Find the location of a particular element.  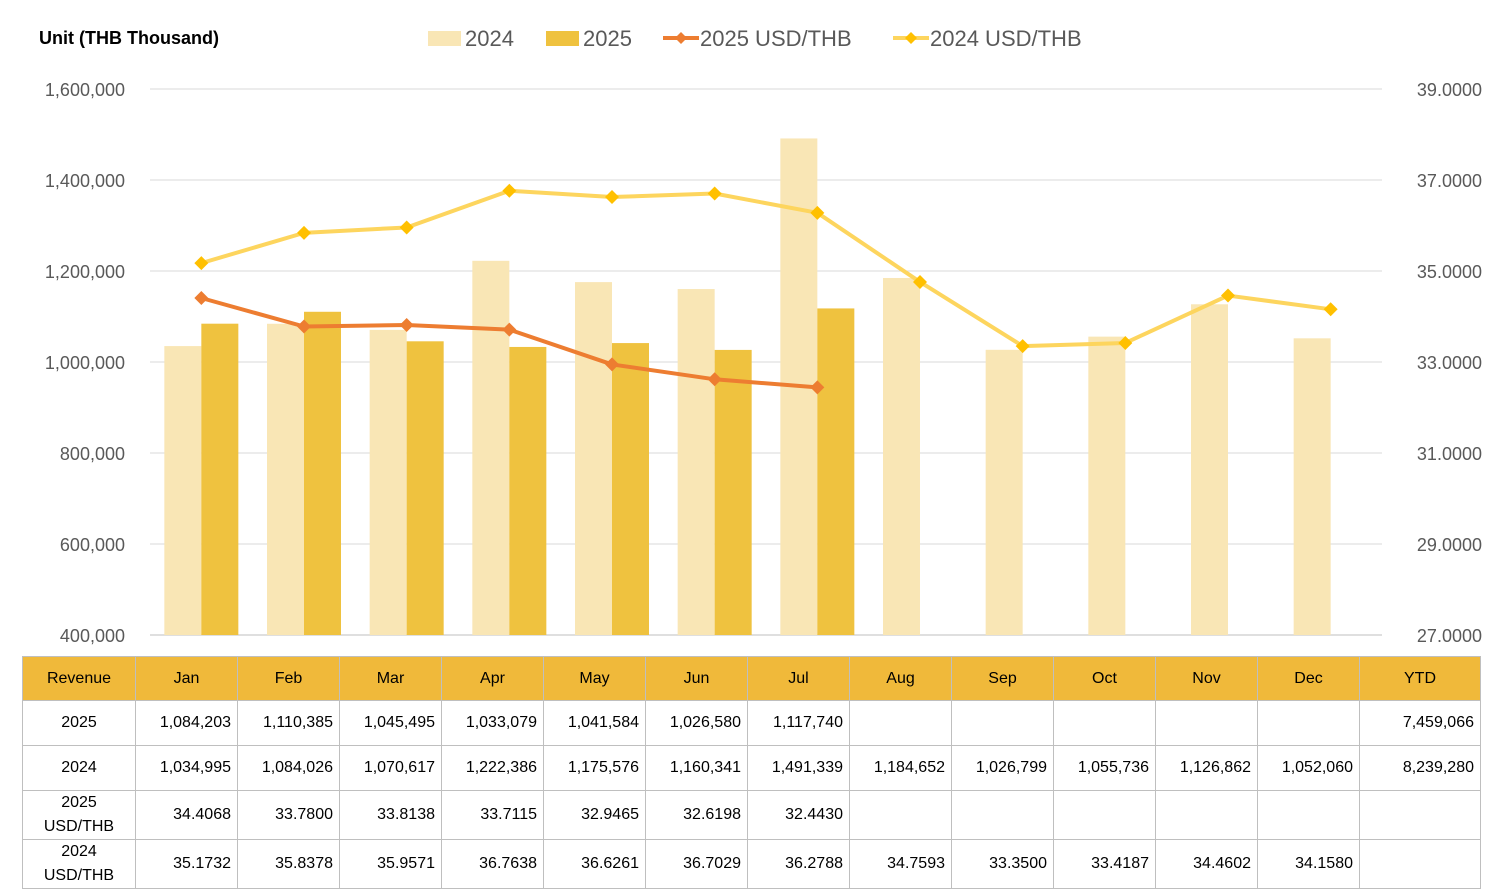

table-cell: 32.9465 is located at coordinates (594, 815).